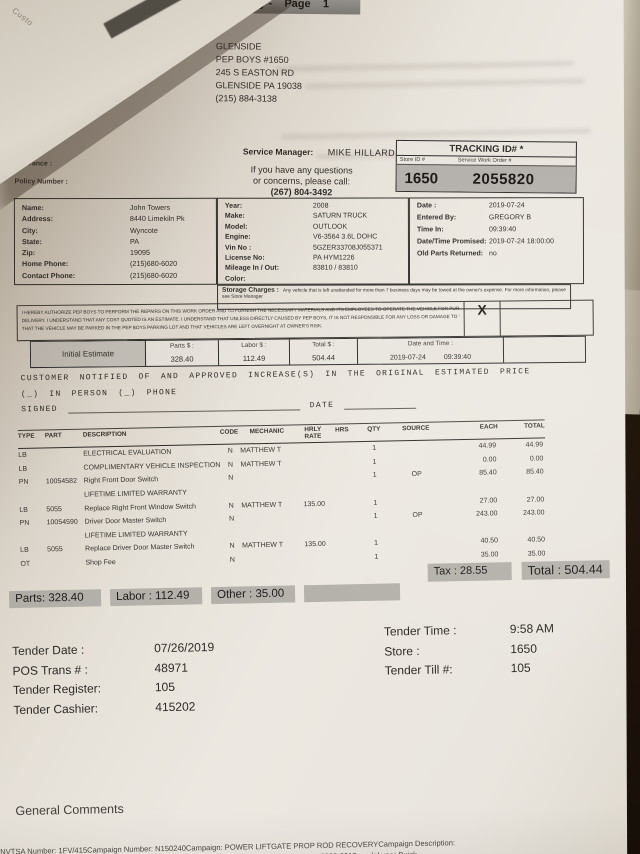  What do you see at coordinates (469, 531) in the screenshot?
I see `cell-each` at bounding box center [469, 531].